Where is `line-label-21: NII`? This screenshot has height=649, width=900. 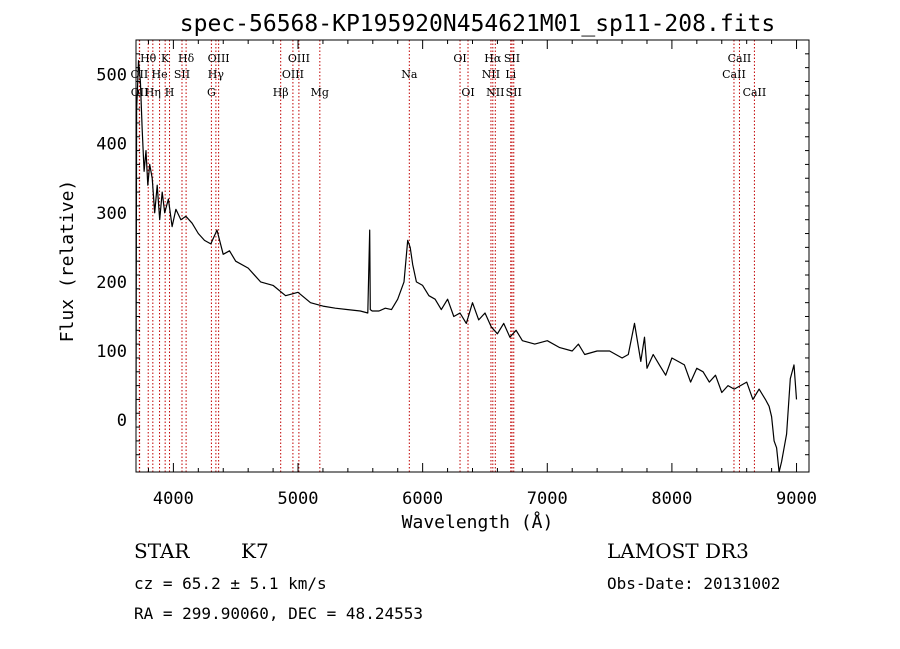 line-label-21: NII is located at coordinates (495, 92).